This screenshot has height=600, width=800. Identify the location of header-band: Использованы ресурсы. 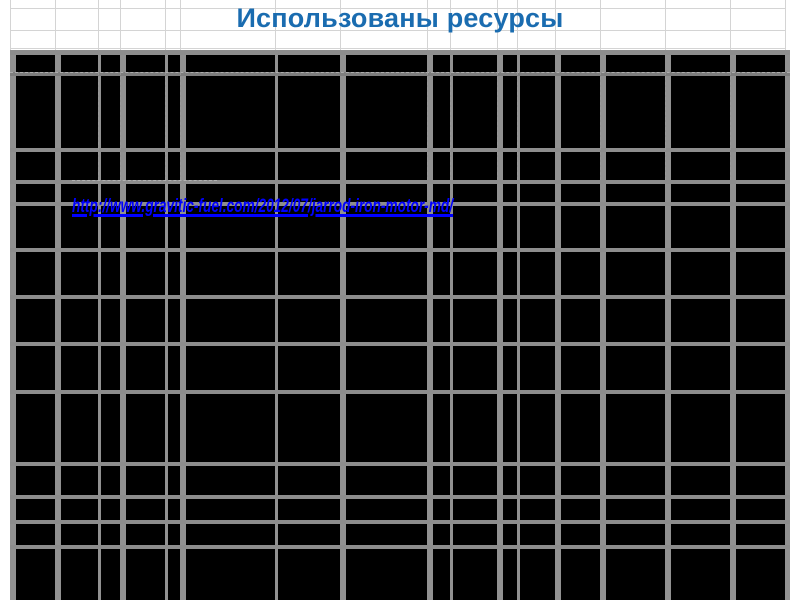
(400, 25).